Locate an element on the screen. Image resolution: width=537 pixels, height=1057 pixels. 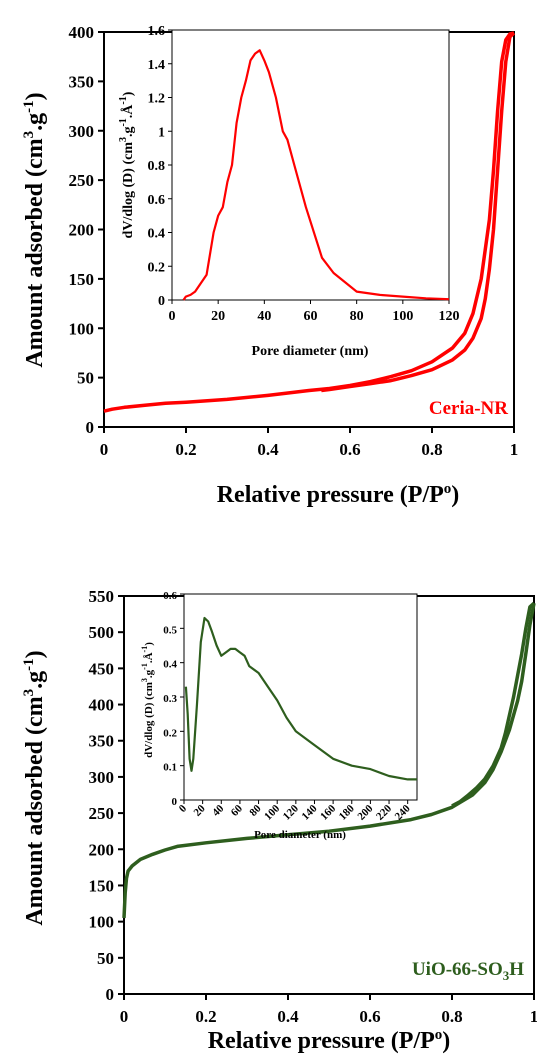
bottom-x-tick-label: 0.4 is located at coordinates (288, 1016).